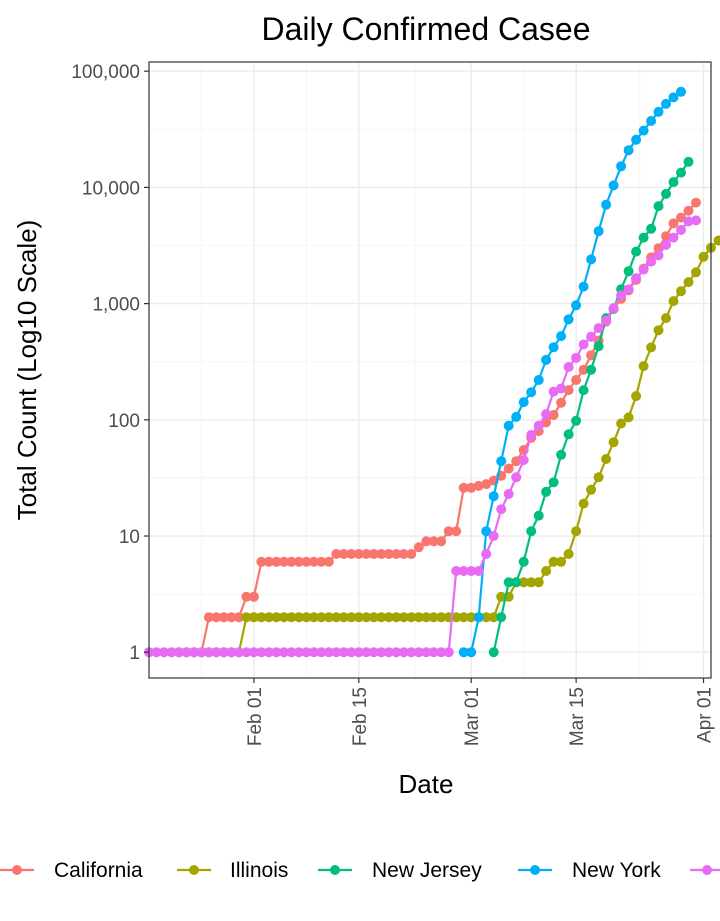  Describe the element at coordinates (98, 870) in the screenshot. I see `legend-label: California` at that location.